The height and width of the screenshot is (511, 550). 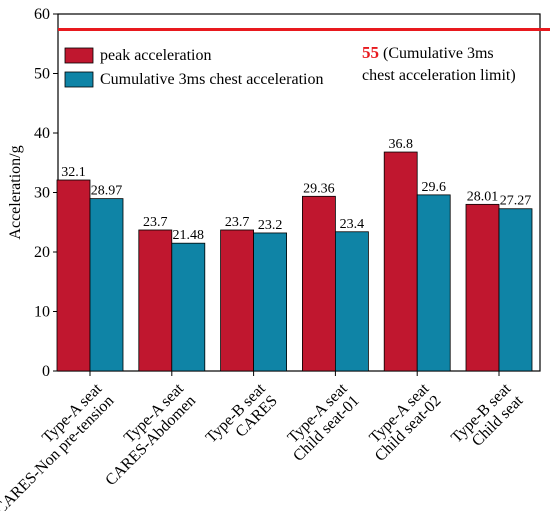 What do you see at coordinates (155, 55) in the screenshot?
I see `legend-label: peak acceleration` at bounding box center [155, 55].